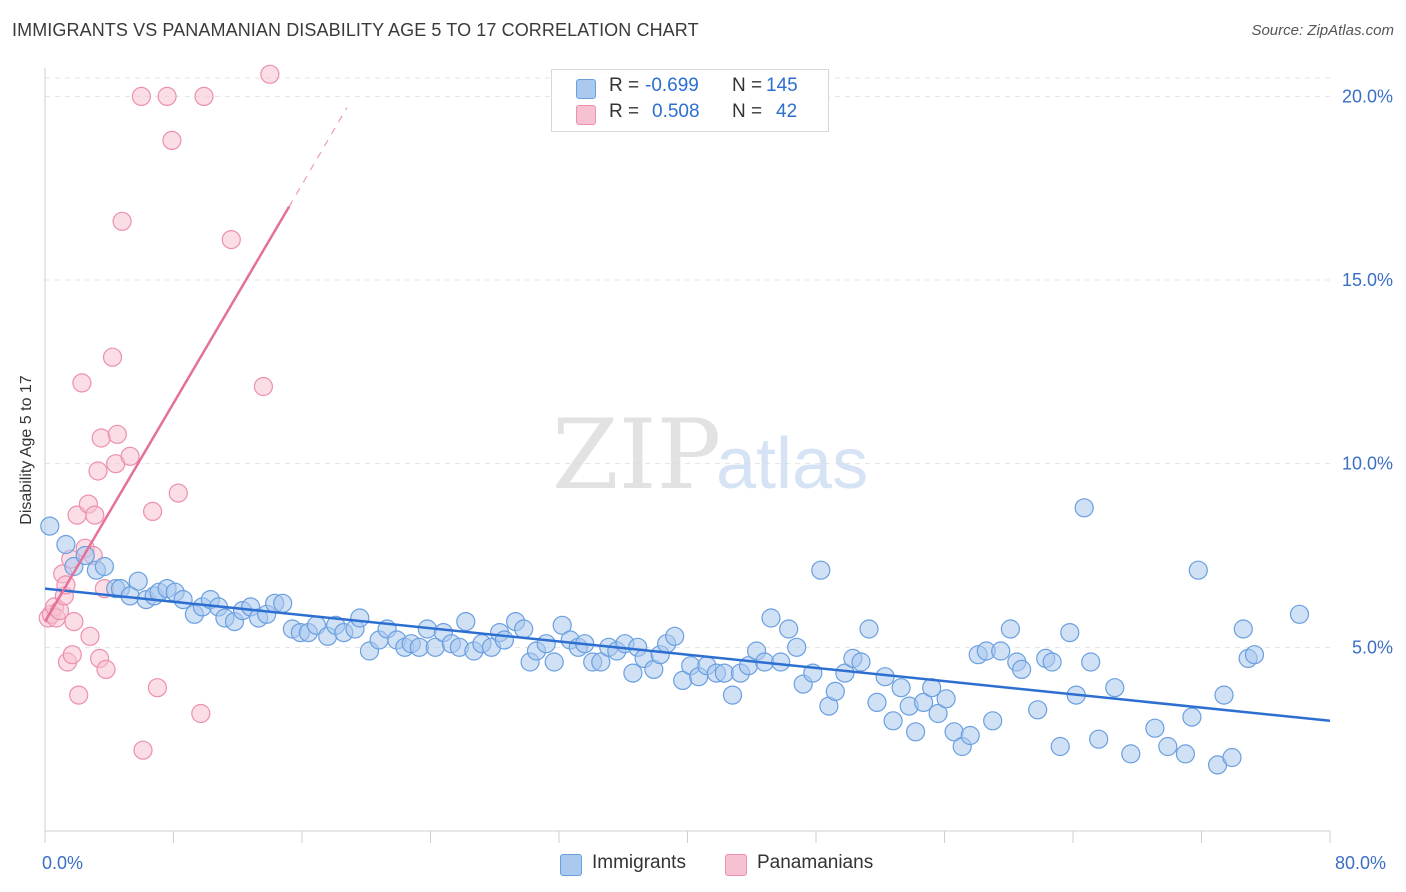  Describe the element at coordinates (624, 111) in the screenshot. I see `r-label: R =` at that location.